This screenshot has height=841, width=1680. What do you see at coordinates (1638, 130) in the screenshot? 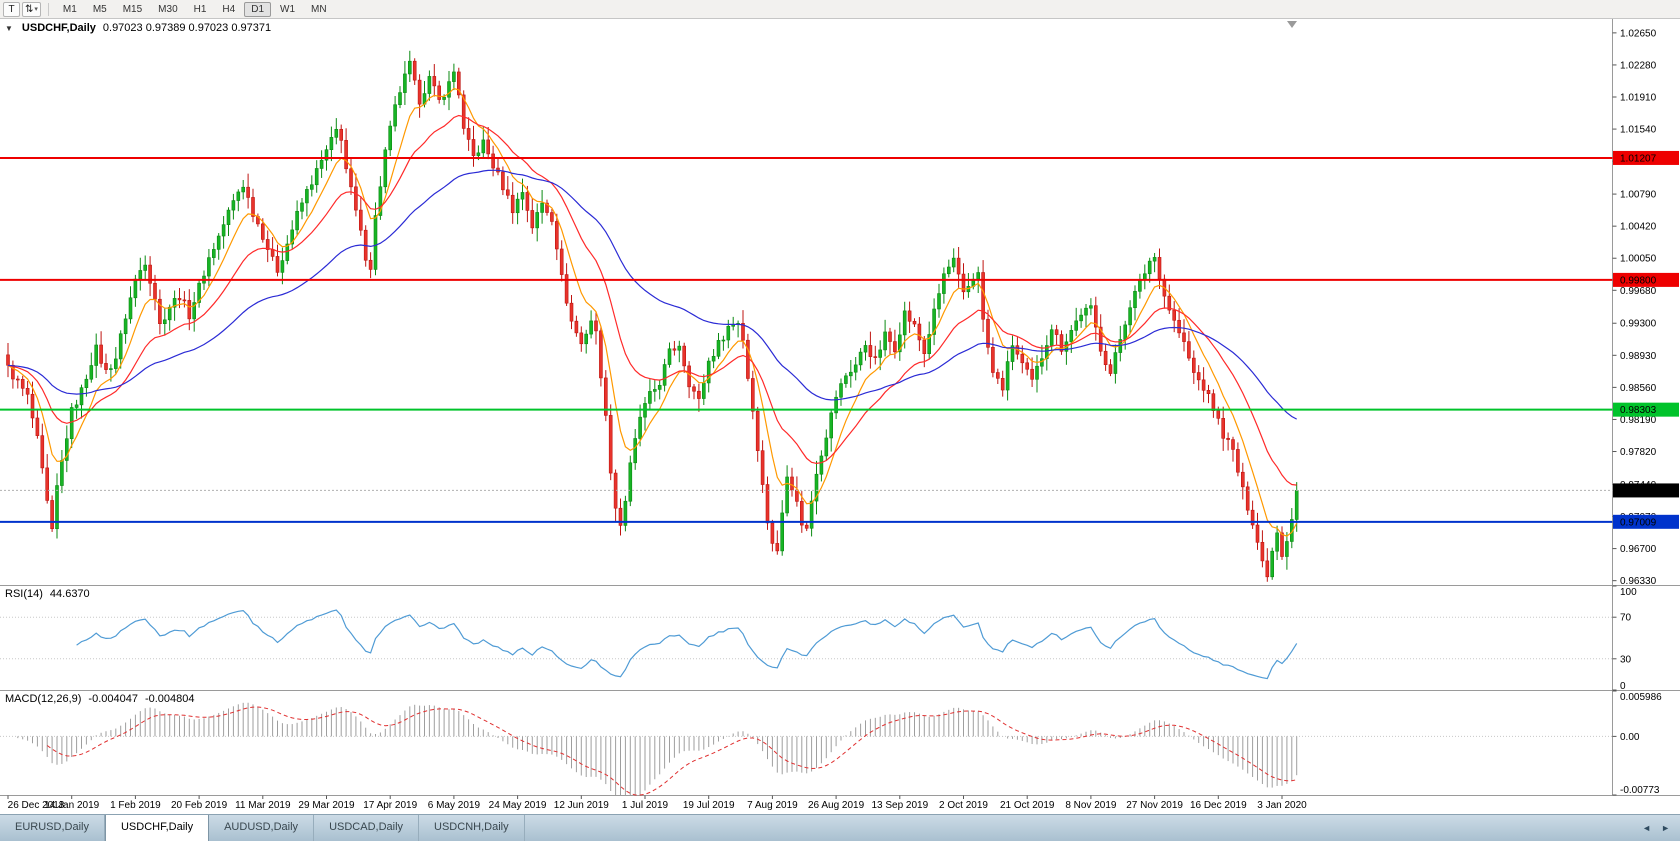
I see `svg-text: 1.01540` at bounding box center [1638, 130].